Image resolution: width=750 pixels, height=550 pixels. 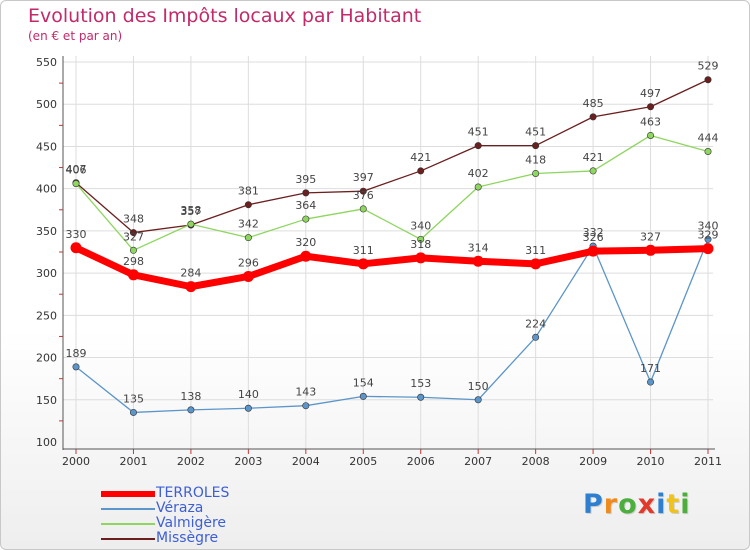 I want to click on data-point-terroles-2008, so click(x=536, y=264).